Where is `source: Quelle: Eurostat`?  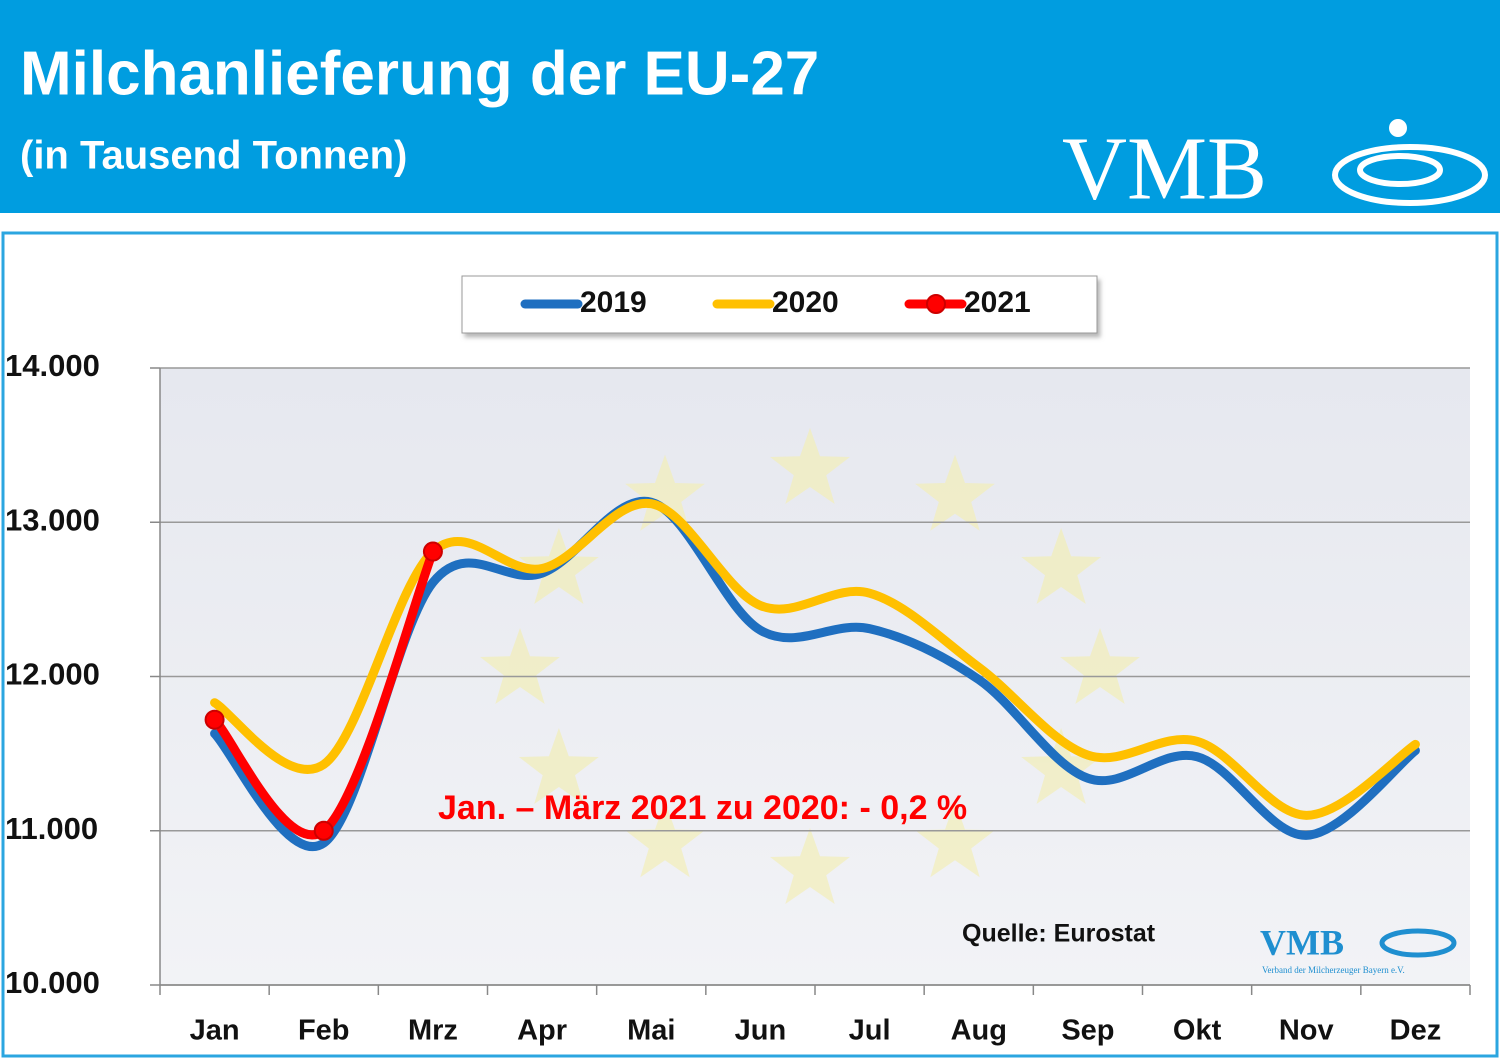 source: Quelle: Eurostat is located at coordinates (1059, 934).